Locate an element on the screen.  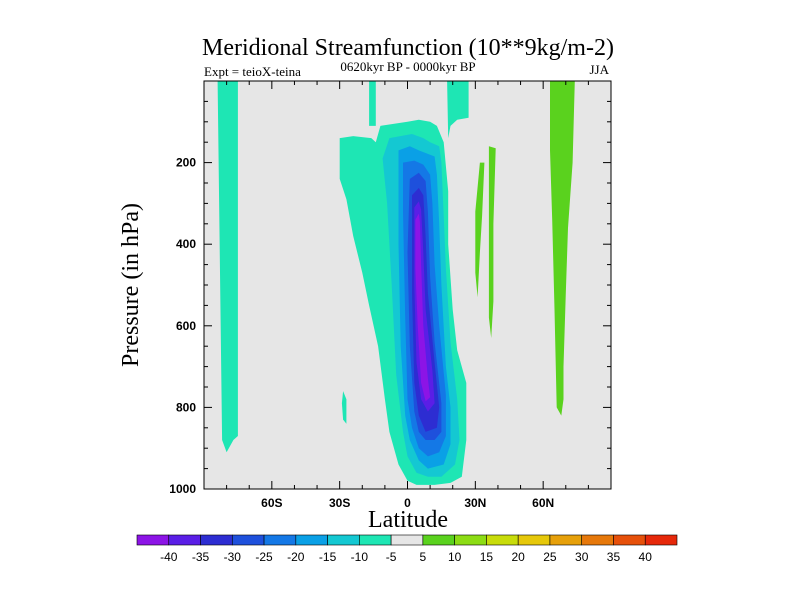
colorbar-label: -35 is located at coordinates (201, 557).